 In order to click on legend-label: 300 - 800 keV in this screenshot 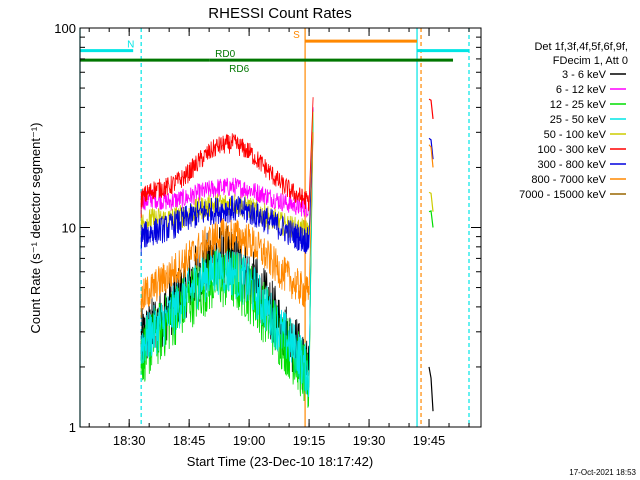, I will do `click(572, 165)`.